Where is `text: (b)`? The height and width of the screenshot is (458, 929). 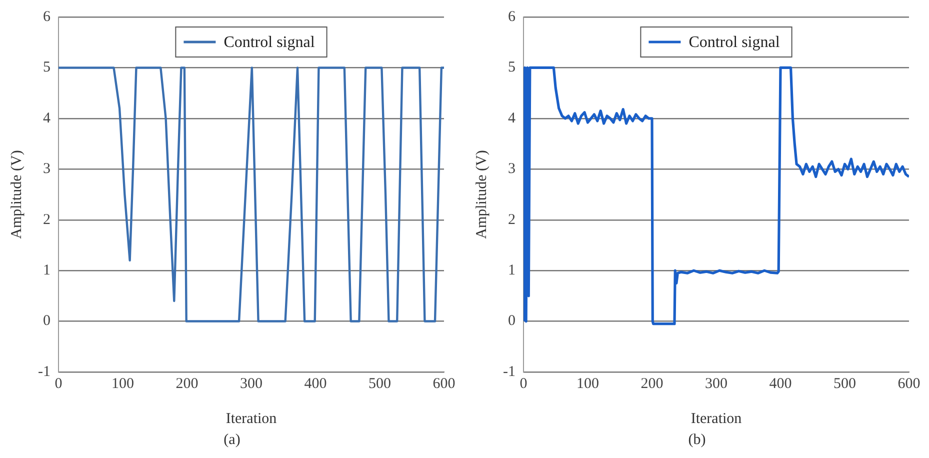
text: (b) is located at coordinates (697, 440).